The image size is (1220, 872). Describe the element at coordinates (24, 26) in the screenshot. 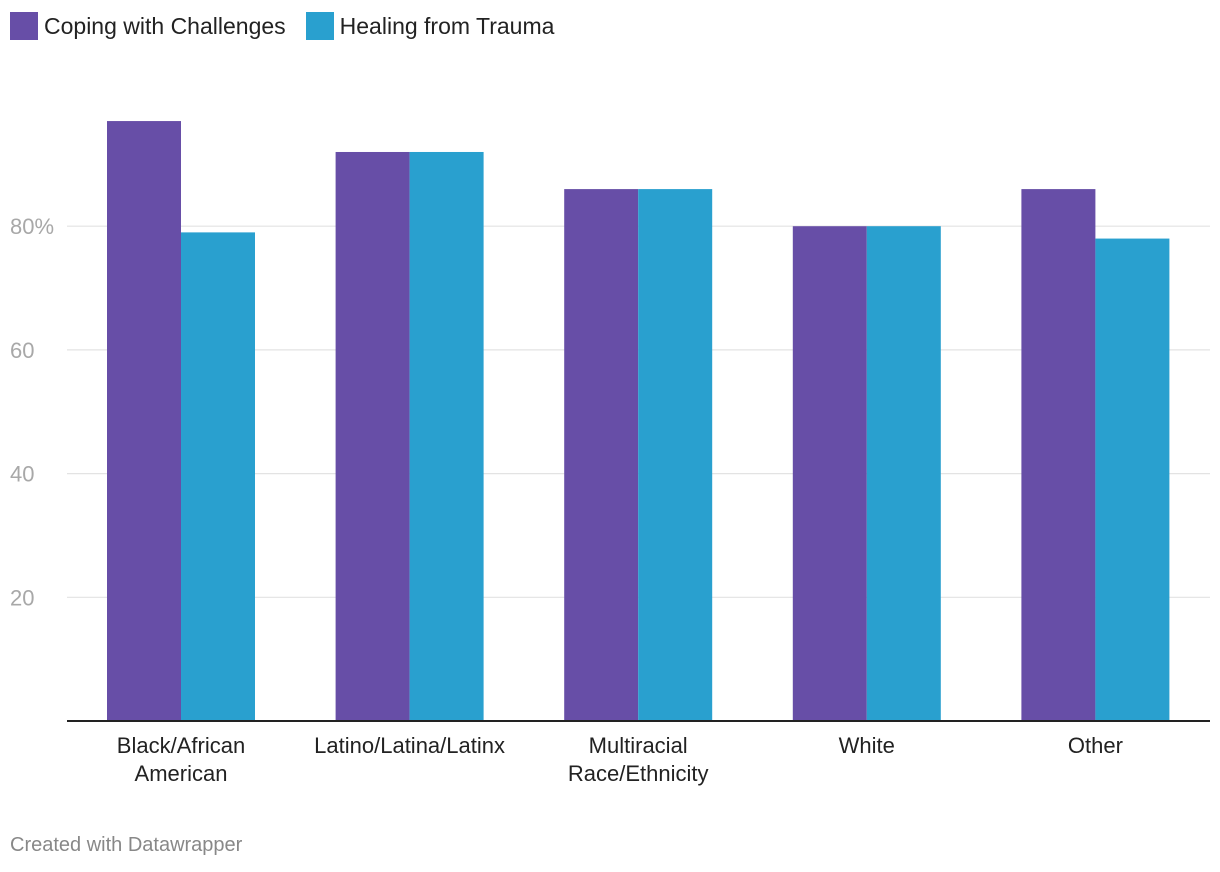

I see `legend-swatch-coping` at that location.